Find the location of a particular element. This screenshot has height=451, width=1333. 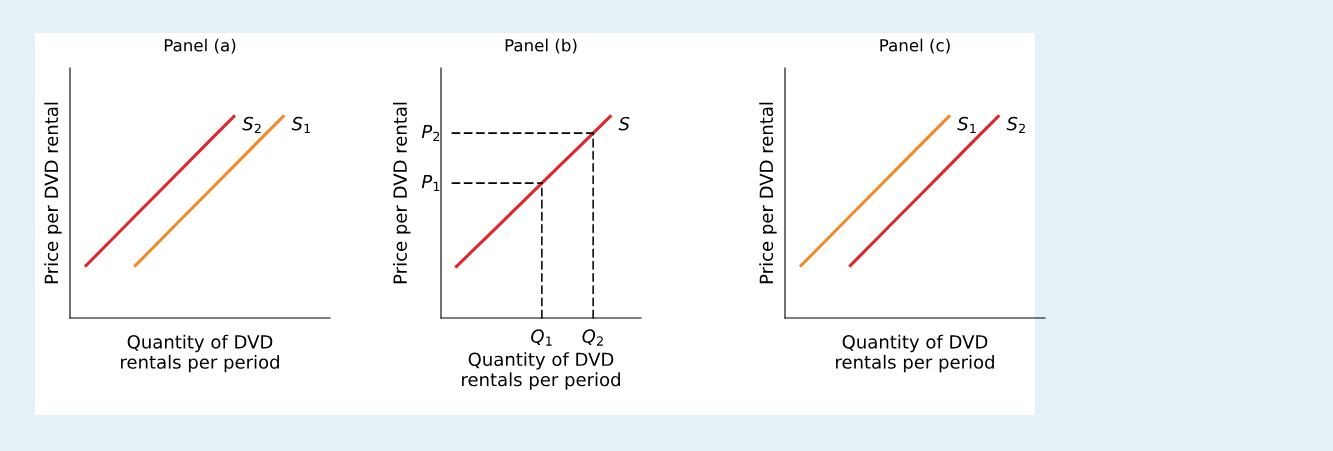

annotation: P$_{2}$ is located at coordinates (430, 133).